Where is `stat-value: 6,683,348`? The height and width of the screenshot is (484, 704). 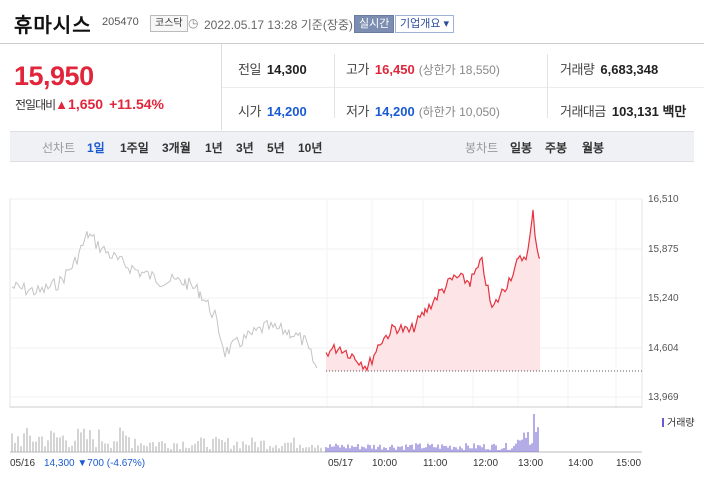
stat-value: 6,683,348 is located at coordinates (629, 69).